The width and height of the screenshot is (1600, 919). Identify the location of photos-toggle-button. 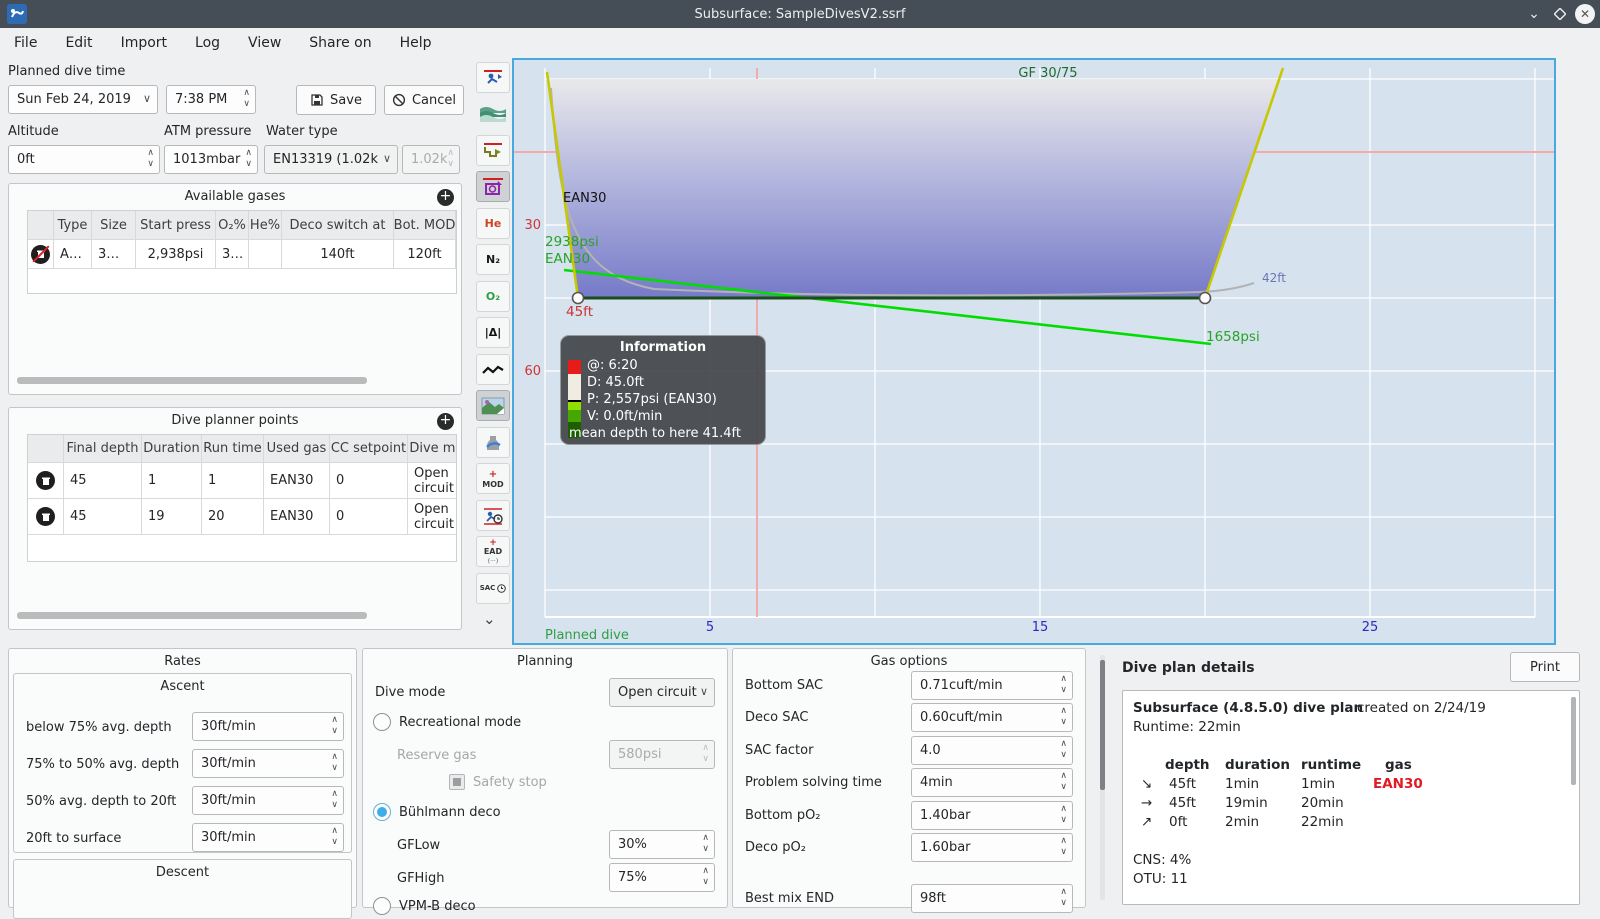
(493, 405).